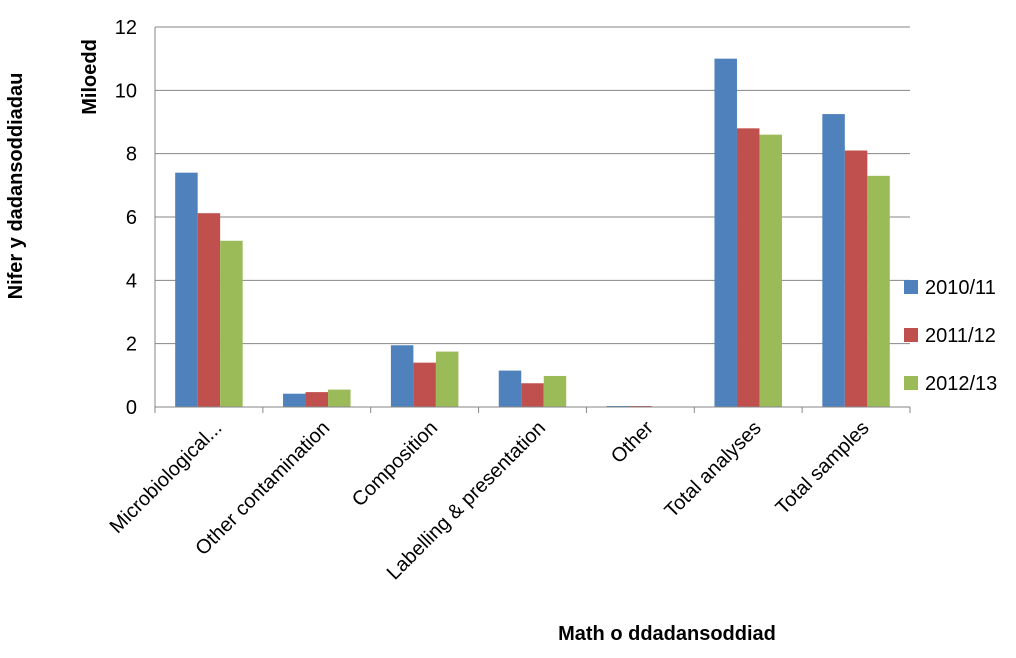 The height and width of the screenshot is (658, 1016). I want to click on x-category-label: Composition, so click(395, 464).